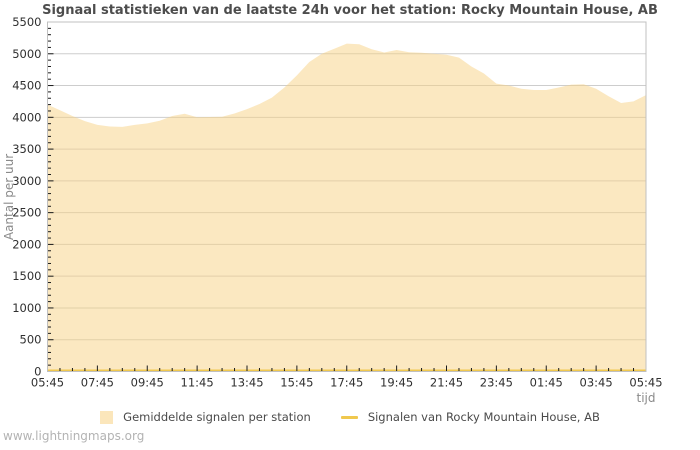 This screenshot has height=450, width=700. Describe the element at coordinates (107, 417) in the screenshot. I see `area-series-swatch-icon` at that location.